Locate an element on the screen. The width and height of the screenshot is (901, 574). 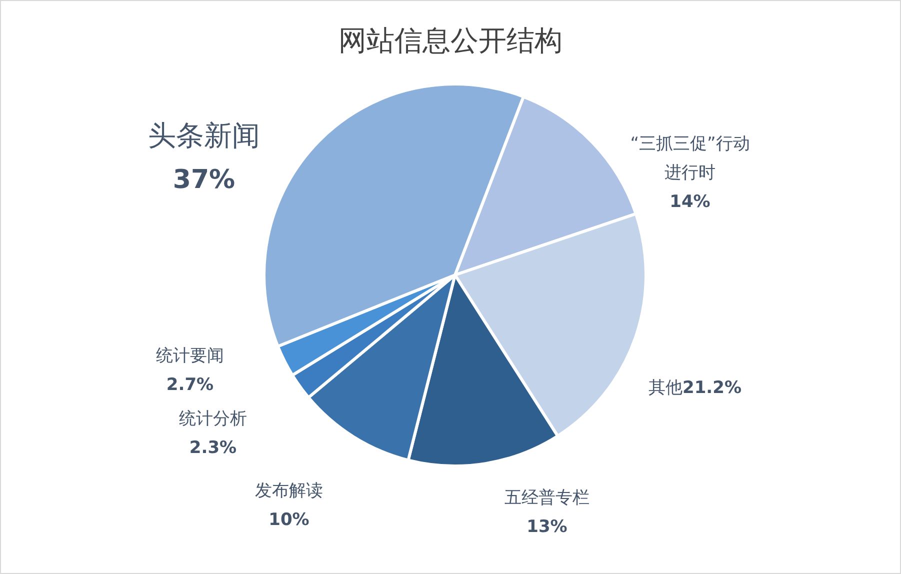
data-label: 10% is located at coordinates (289, 520).